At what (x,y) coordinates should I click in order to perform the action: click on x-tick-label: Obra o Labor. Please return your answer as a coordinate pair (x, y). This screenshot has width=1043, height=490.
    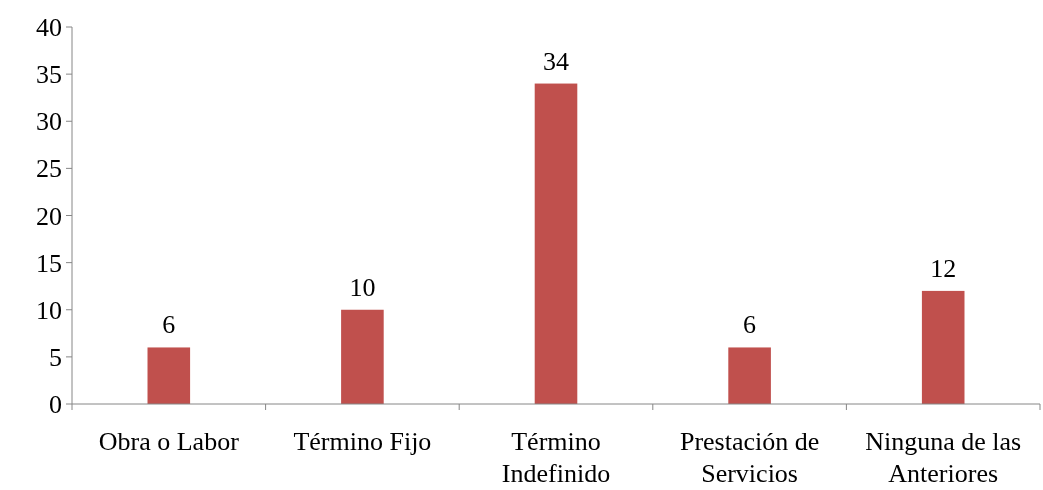
    Looking at the image, I should click on (169, 441).